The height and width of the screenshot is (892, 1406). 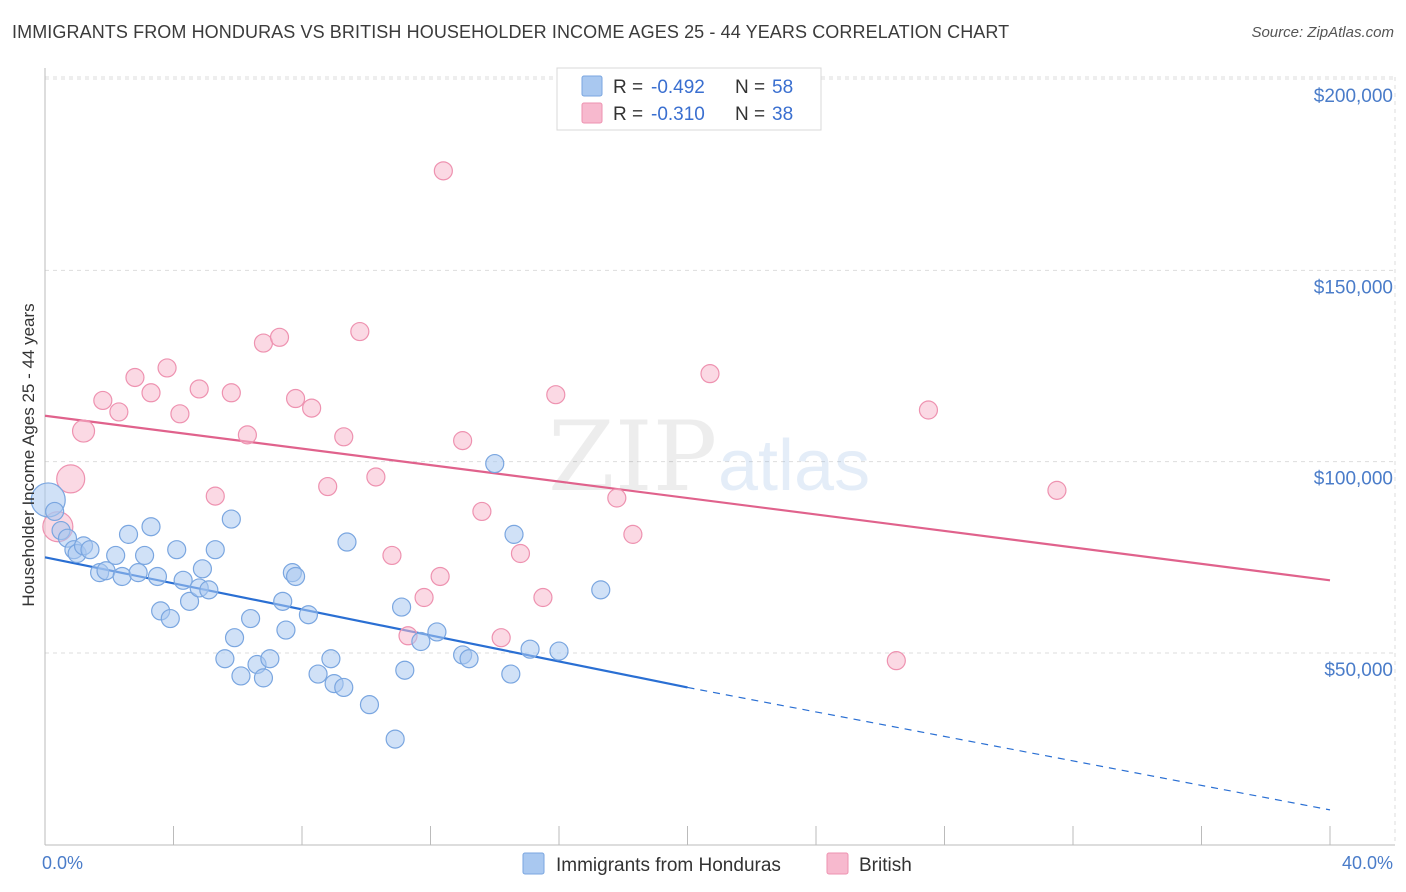 I want to click on legend-swatch-honduras, so click(x=592, y=86).